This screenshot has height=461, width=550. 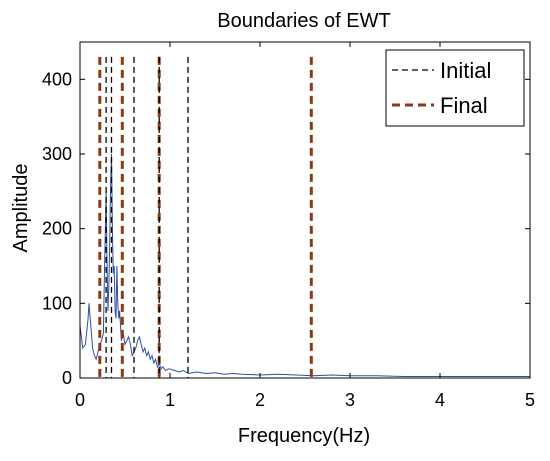 What do you see at coordinates (260, 400) in the screenshot?
I see `x-tick-label: 2` at bounding box center [260, 400].